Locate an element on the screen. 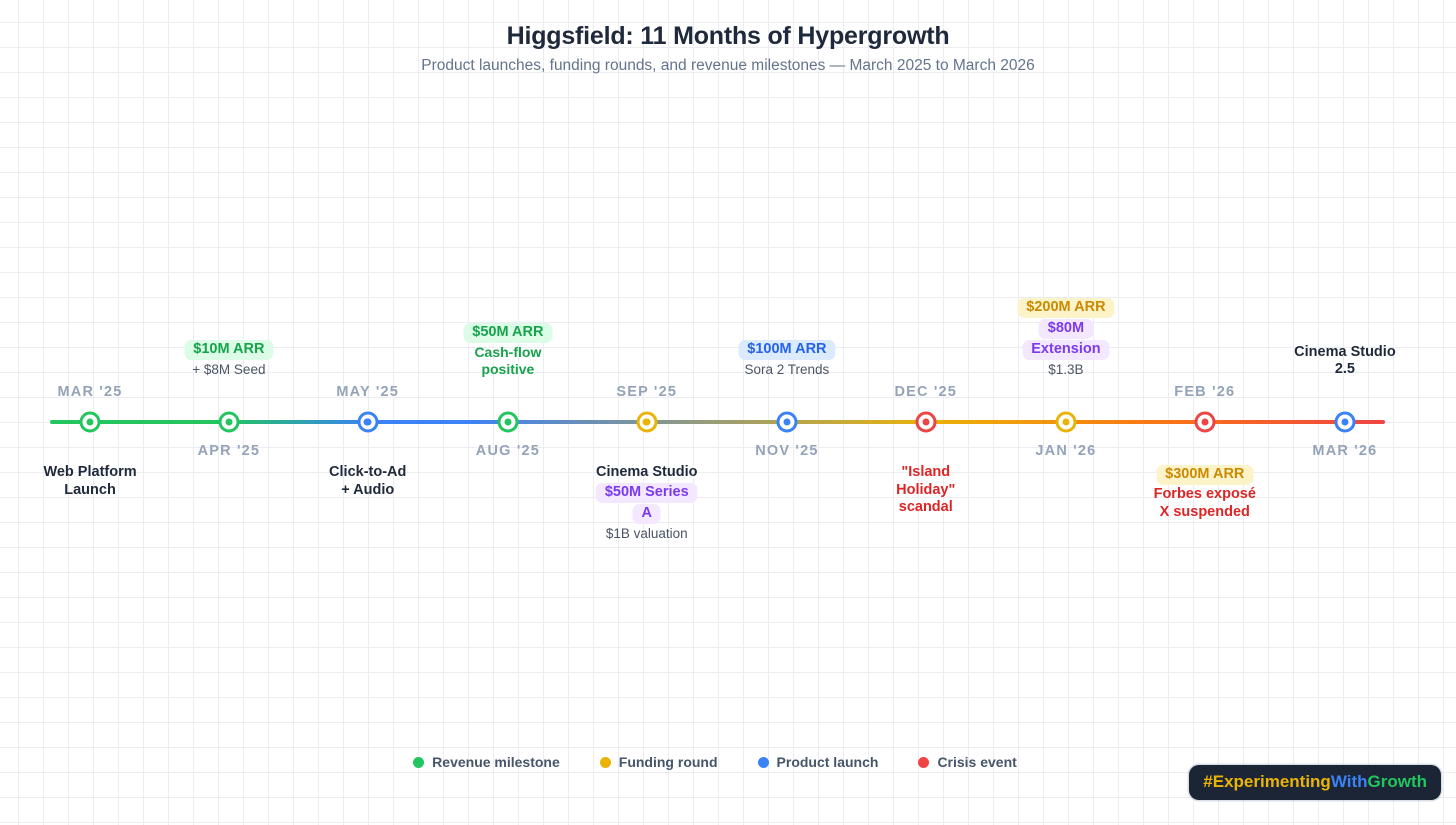 The image size is (1456, 825). legend-item-revenue: Revenue milestone is located at coordinates (486, 762).